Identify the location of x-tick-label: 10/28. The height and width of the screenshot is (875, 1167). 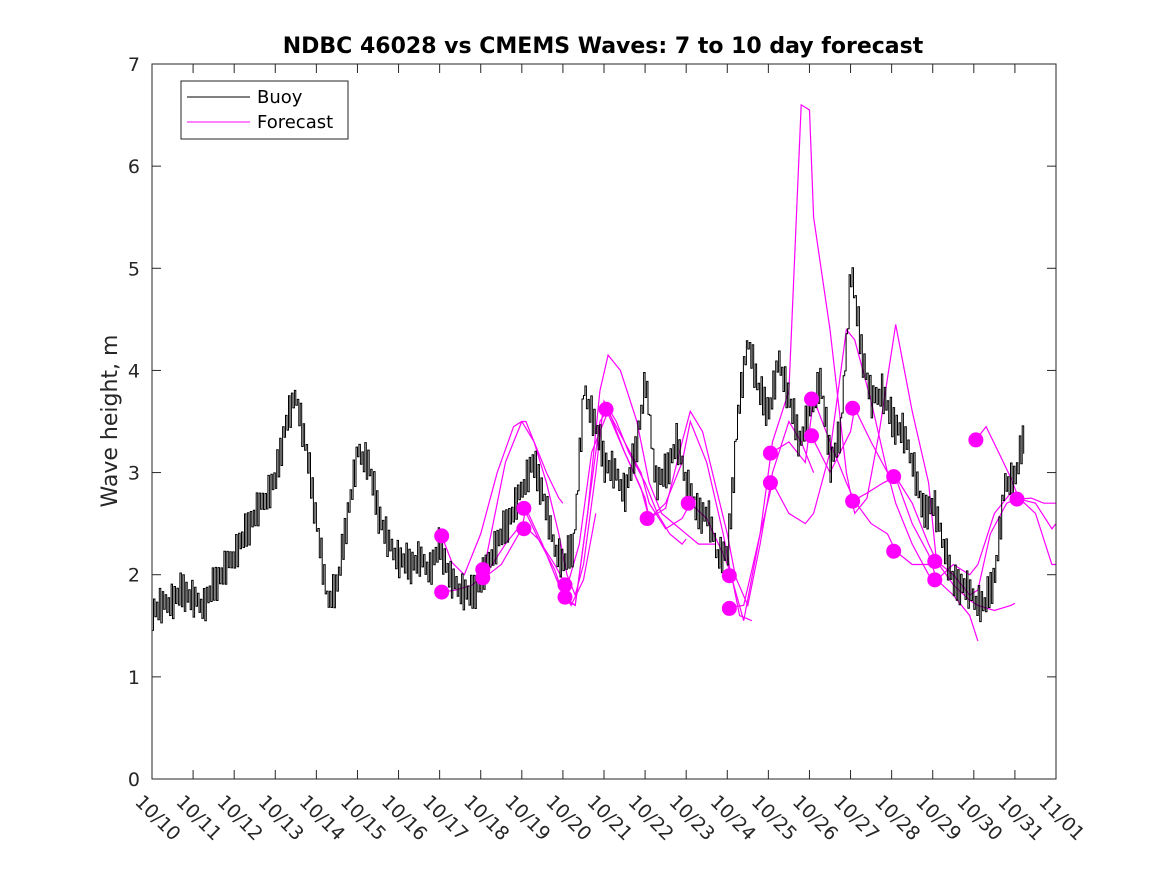
(897, 818).